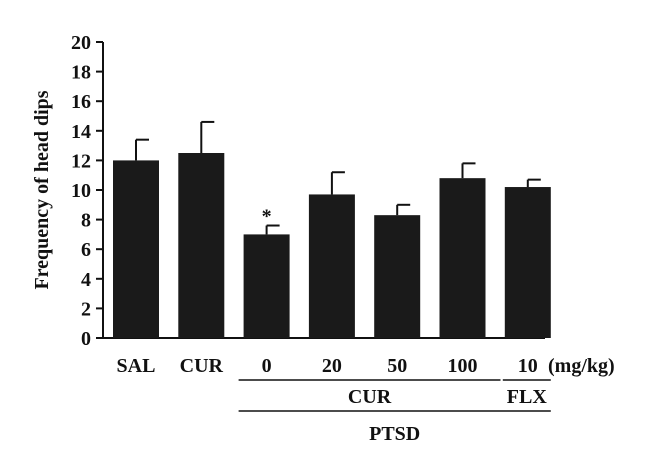 The width and height of the screenshot is (660, 470). What do you see at coordinates (397, 366) in the screenshot?
I see `x-tick-label: 50` at bounding box center [397, 366].